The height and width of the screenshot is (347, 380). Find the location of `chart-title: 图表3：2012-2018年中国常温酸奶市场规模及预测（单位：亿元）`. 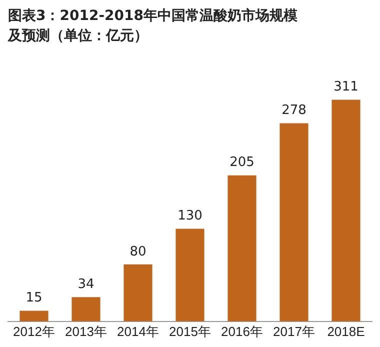

chart-title: 图表3：2012-2018年中国常温酸奶市场规模及预测（单位：亿元） is located at coordinates (153, 26).